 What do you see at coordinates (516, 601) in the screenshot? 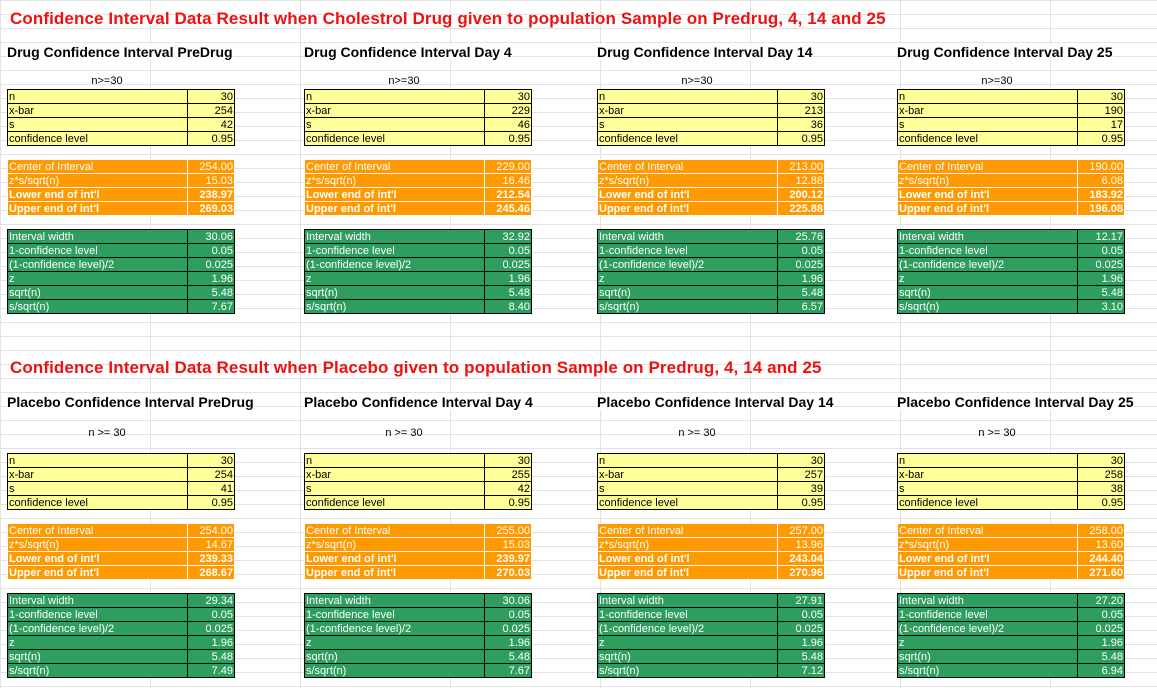
I see `row-value: 30.06` at bounding box center [516, 601].